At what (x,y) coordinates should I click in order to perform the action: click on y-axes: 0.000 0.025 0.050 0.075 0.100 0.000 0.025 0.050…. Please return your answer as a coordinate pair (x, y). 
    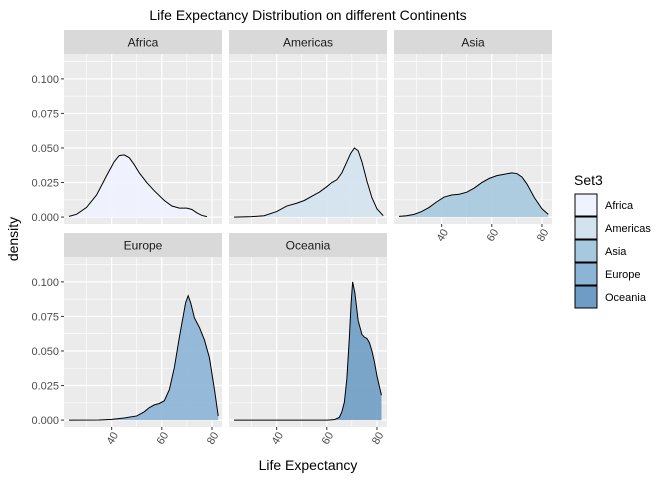
    Looking at the image, I should click on (47, 250).